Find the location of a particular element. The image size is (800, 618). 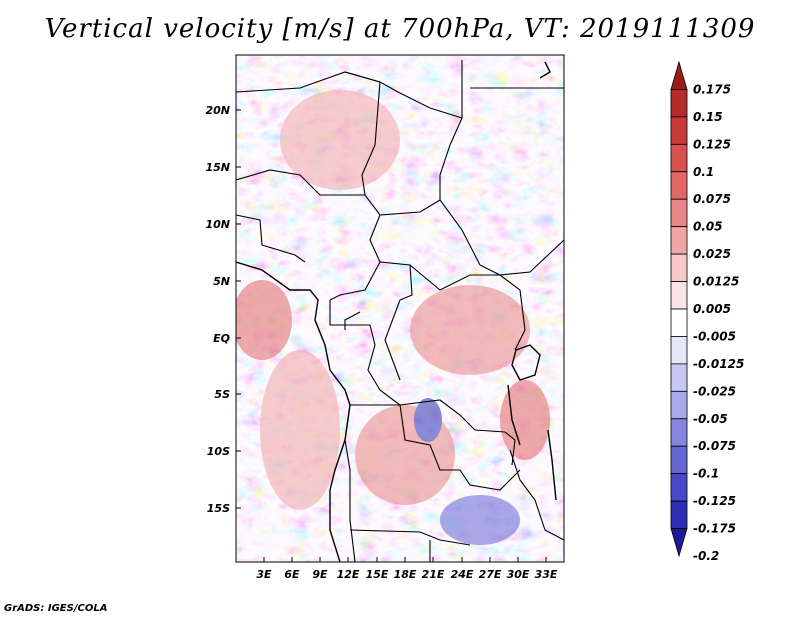

lon-label: 24E is located at coordinates (462, 574).